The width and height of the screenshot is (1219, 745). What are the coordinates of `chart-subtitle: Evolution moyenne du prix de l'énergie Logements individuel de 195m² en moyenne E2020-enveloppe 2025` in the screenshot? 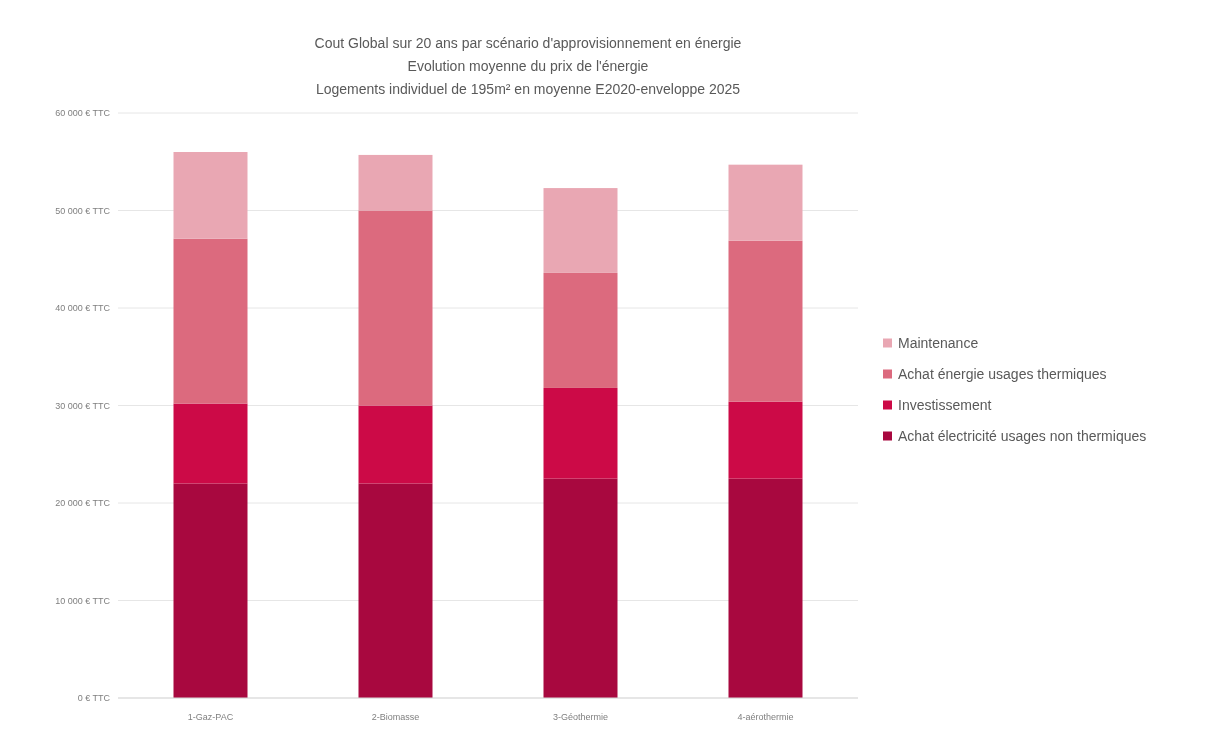 It's located at (528, 77).